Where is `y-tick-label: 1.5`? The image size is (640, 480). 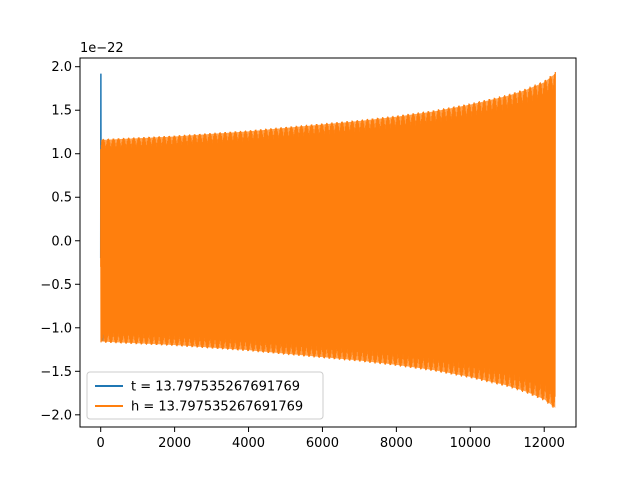
y-tick-label: 1.5 is located at coordinates (61, 111).